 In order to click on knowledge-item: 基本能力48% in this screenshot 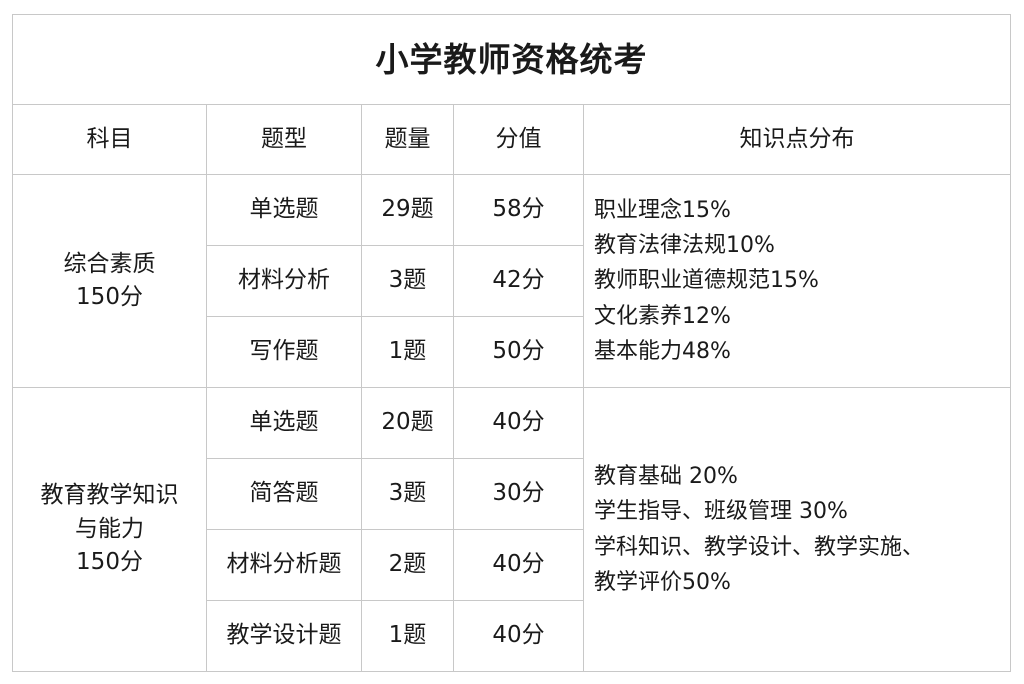, I will do `click(662, 351)`.